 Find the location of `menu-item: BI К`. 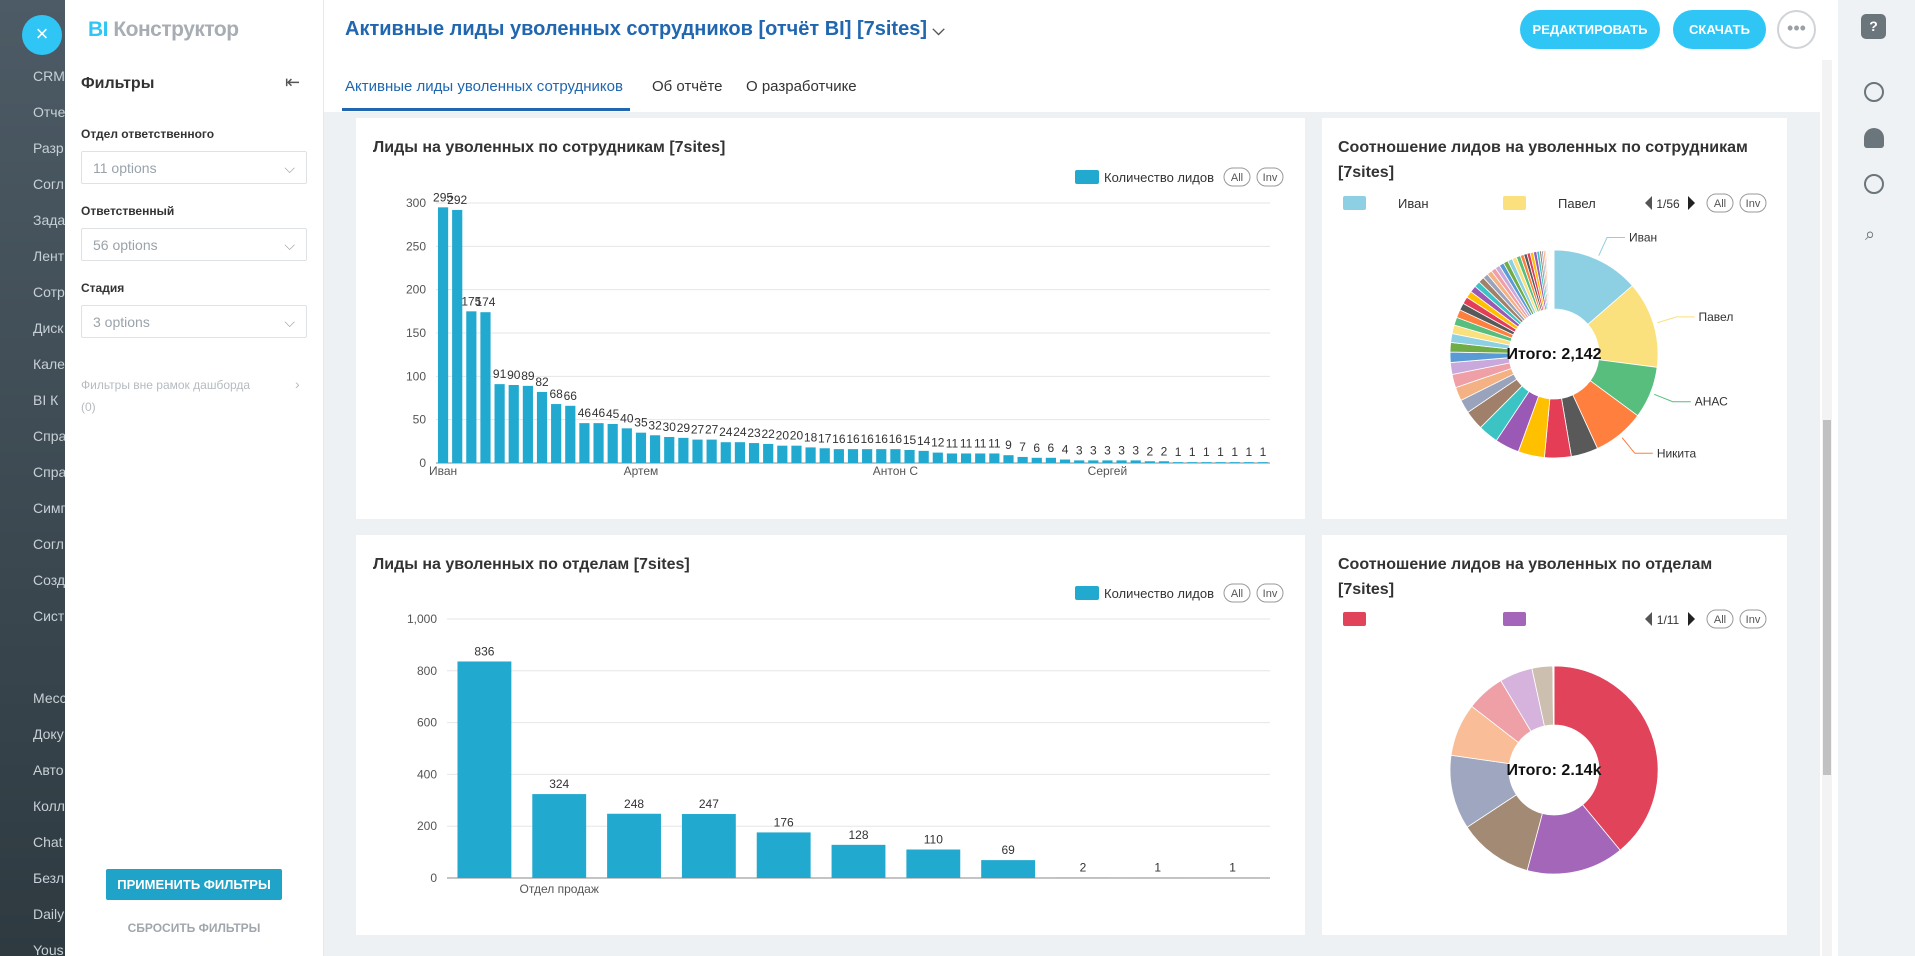

menu-item: BI К is located at coordinates (46, 400).